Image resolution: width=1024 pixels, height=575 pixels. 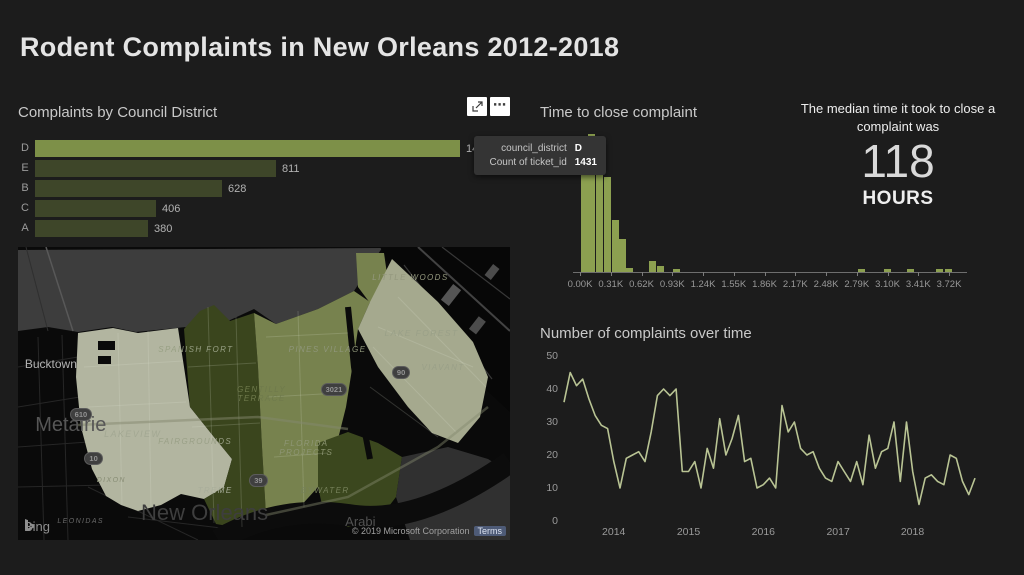 I want to click on terms-link: Terms, so click(x=489, y=531).